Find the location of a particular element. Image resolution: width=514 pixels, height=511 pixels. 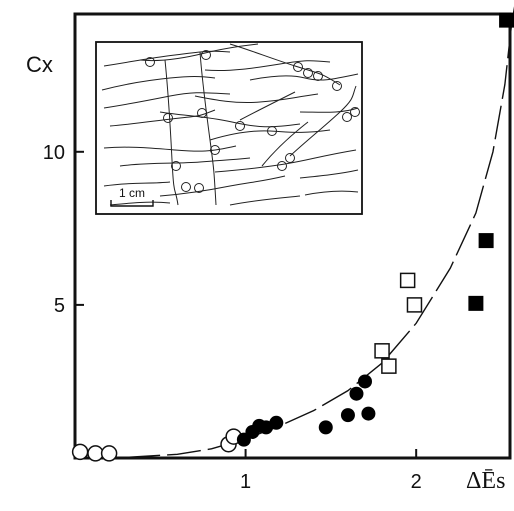

y-axis-label: Cx is located at coordinates (39, 64).